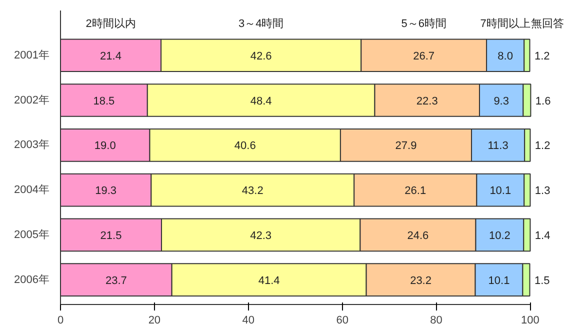 The width and height of the screenshot is (587, 326). Describe the element at coordinates (32, 234) in the screenshot. I see `y-tick-label: 2005年` at that location.